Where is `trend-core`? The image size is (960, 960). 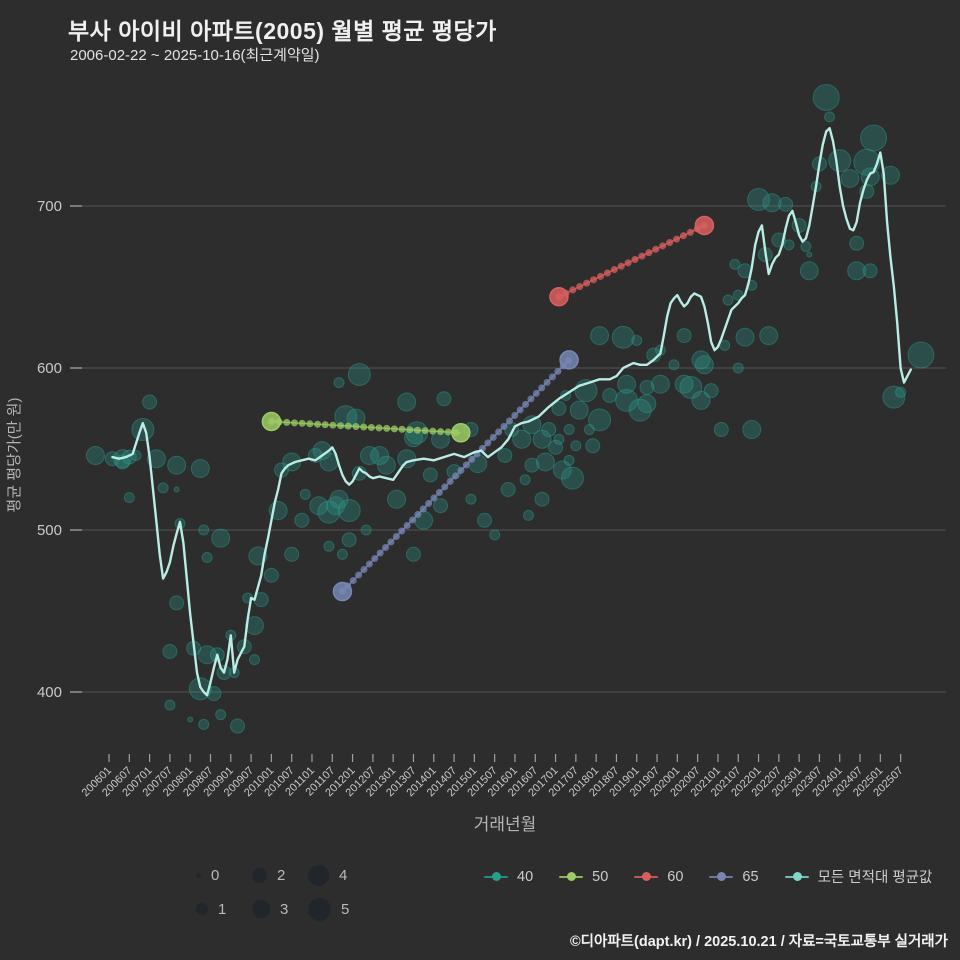
trend-core is located at coordinates (631, 261).